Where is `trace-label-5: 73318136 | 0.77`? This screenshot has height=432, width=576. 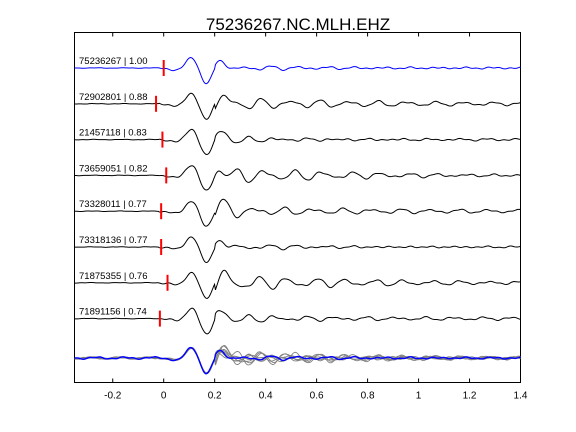
trace-label-5: 73318136 | 0.77 is located at coordinates (113, 240).